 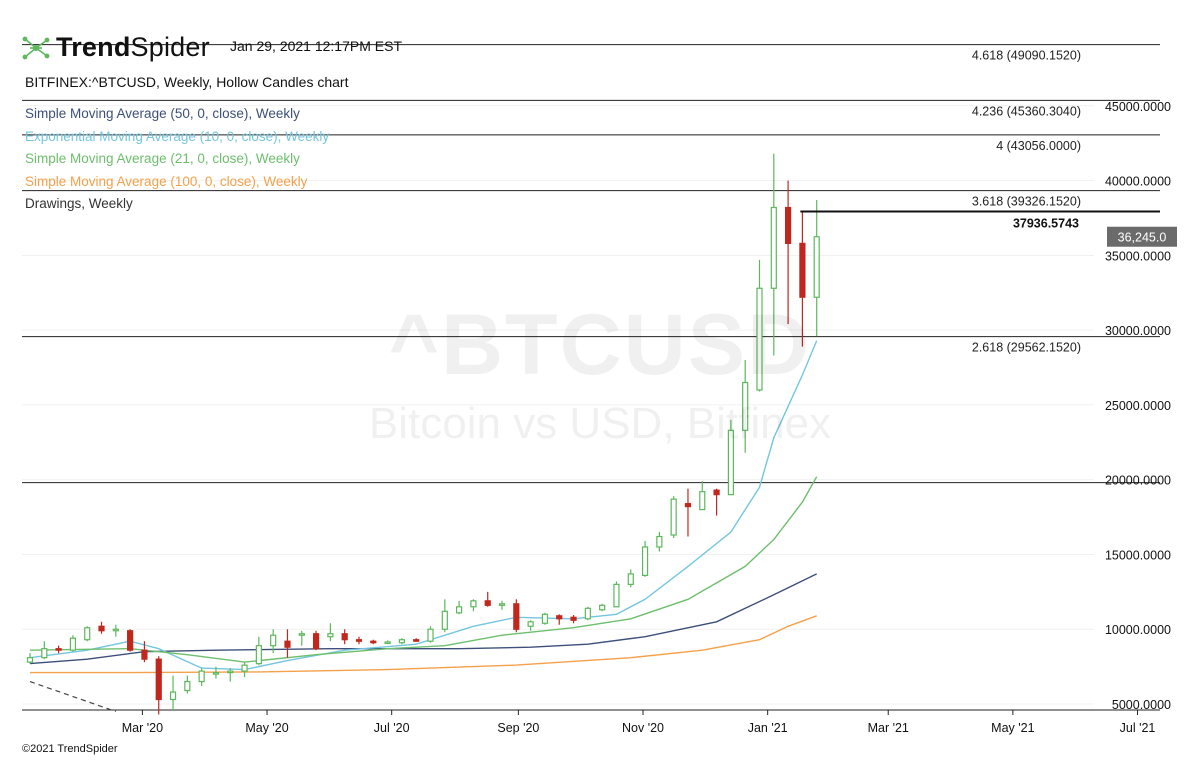 What do you see at coordinates (768, 728) in the screenshot?
I see `x-tick-label: Jan '21` at bounding box center [768, 728].